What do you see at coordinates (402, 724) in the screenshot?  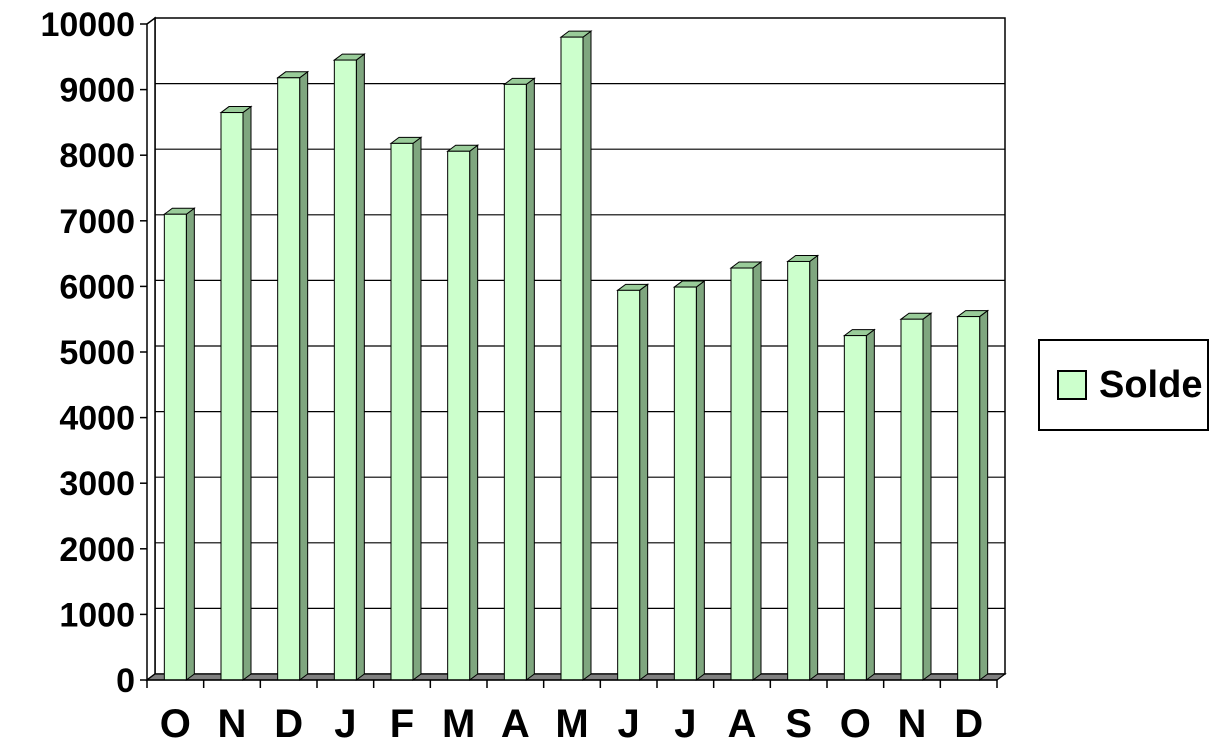 I see `x-tick-label: F` at bounding box center [402, 724].